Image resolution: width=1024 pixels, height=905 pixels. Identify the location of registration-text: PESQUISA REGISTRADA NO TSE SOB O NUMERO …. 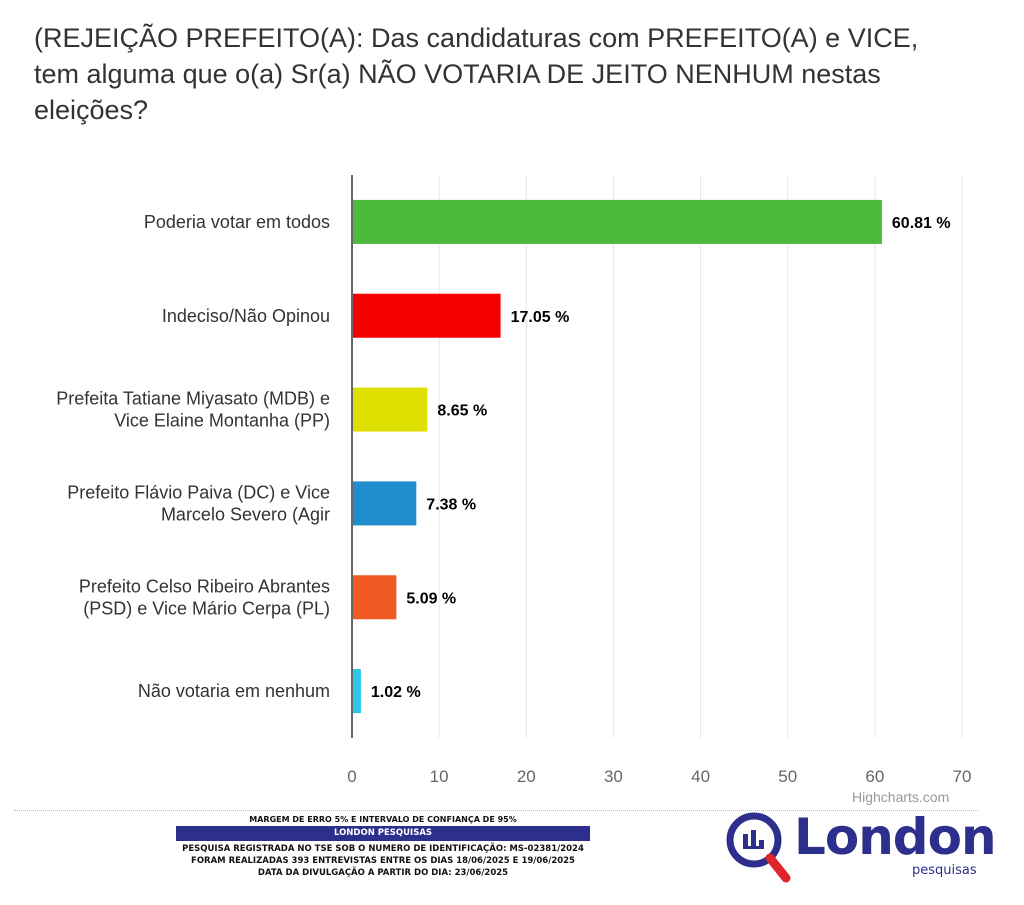
(383, 849).